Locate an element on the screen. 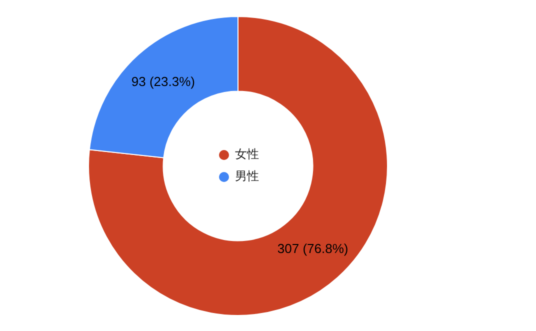  legend-label: 男性 is located at coordinates (247, 176).